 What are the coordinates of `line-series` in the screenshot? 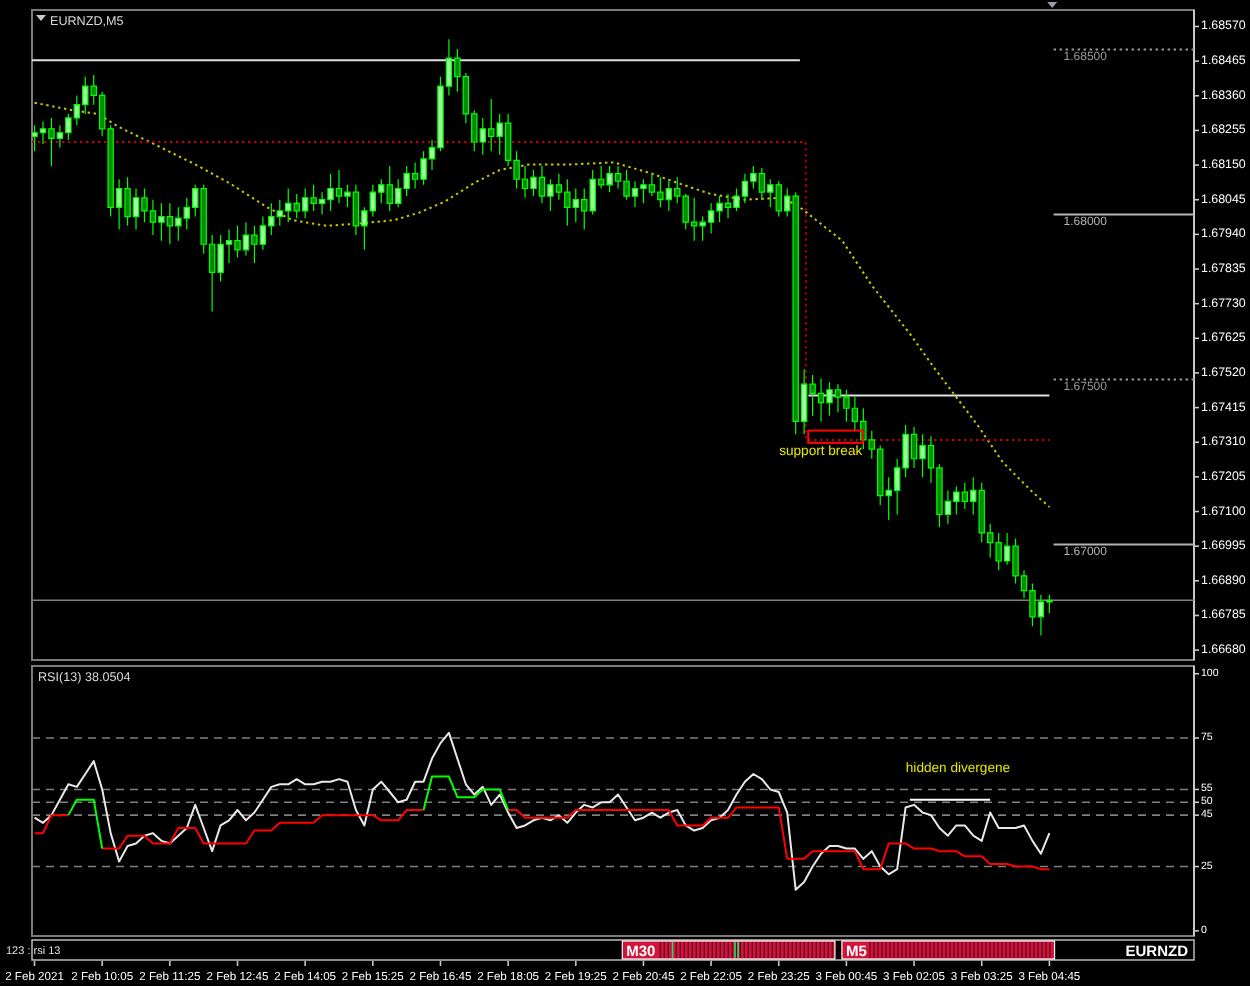 It's located at (542, 811).